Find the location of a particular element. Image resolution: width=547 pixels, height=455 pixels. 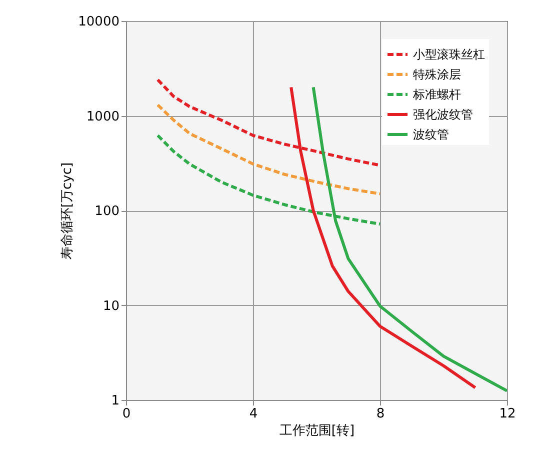

legend-label: 强化波纹管 is located at coordinates (443, 115).